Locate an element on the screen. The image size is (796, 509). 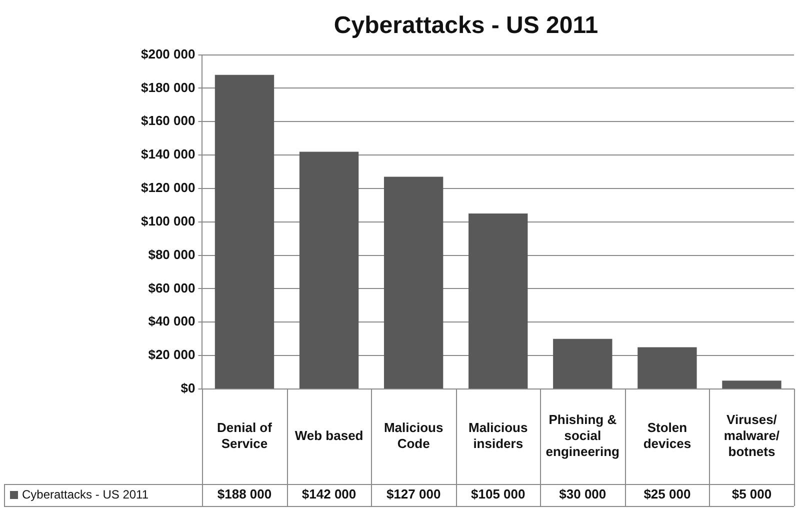
data-label: $25 000 is located at coordinates (667, 494).